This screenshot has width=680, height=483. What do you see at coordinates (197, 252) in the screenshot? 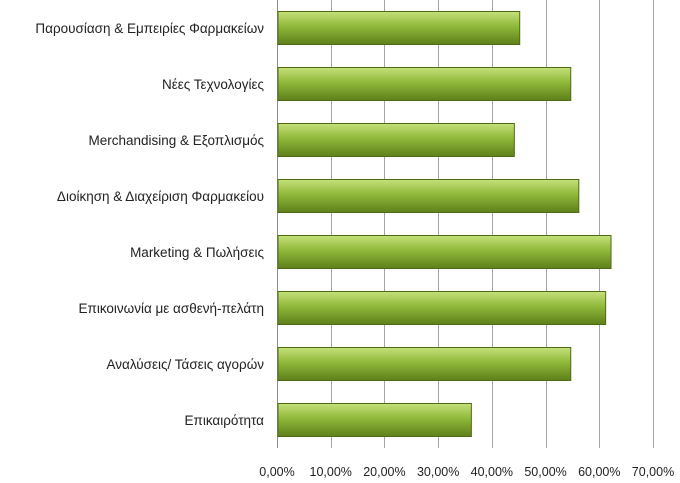
I see `category-label: Marketing & Πωλήσεις` at bounding box center [197, 252].